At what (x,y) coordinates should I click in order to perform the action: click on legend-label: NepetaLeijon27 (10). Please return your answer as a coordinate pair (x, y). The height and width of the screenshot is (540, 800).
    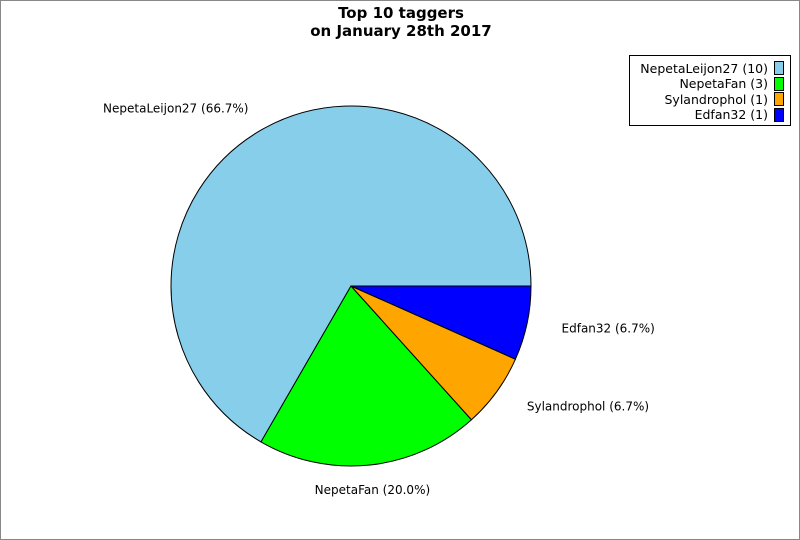
    Looking at the image, I should click on (704, 68).